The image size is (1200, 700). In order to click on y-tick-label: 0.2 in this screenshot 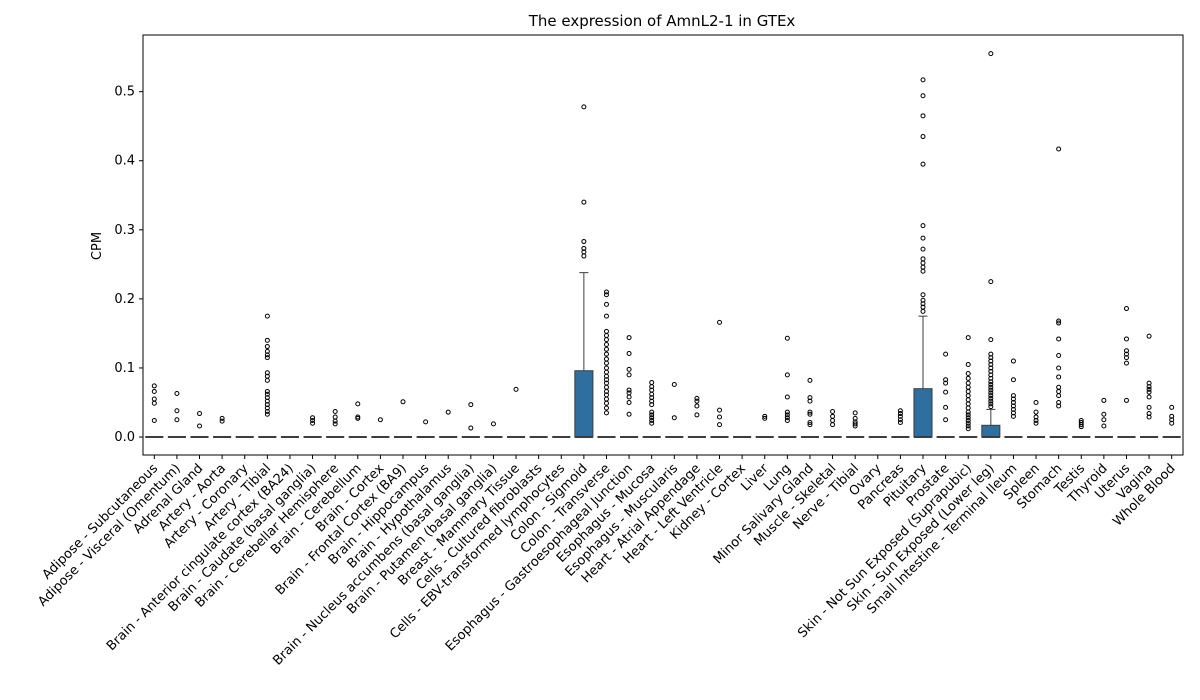, I will do `click(124, 299)`.